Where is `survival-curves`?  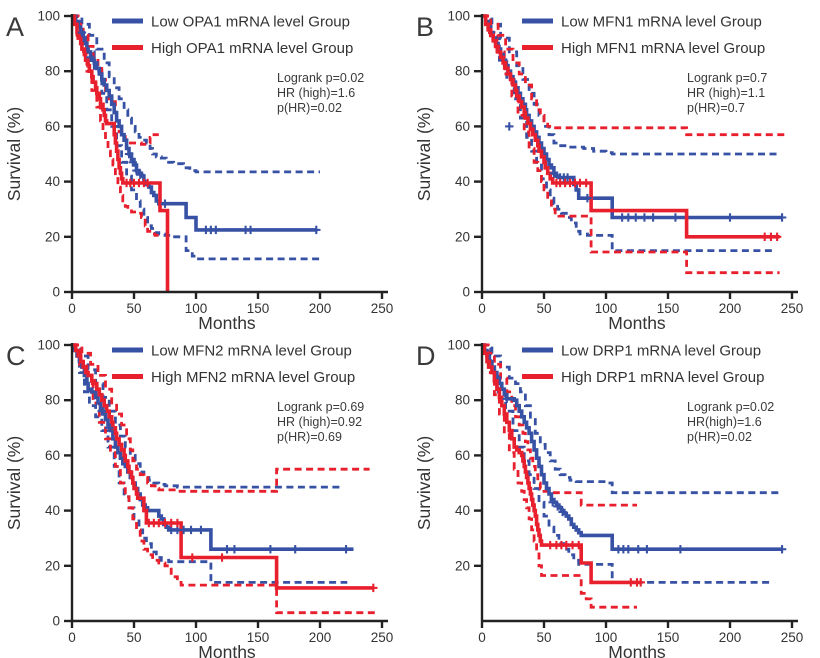 survival-curves is located at coordinates (632, 464).